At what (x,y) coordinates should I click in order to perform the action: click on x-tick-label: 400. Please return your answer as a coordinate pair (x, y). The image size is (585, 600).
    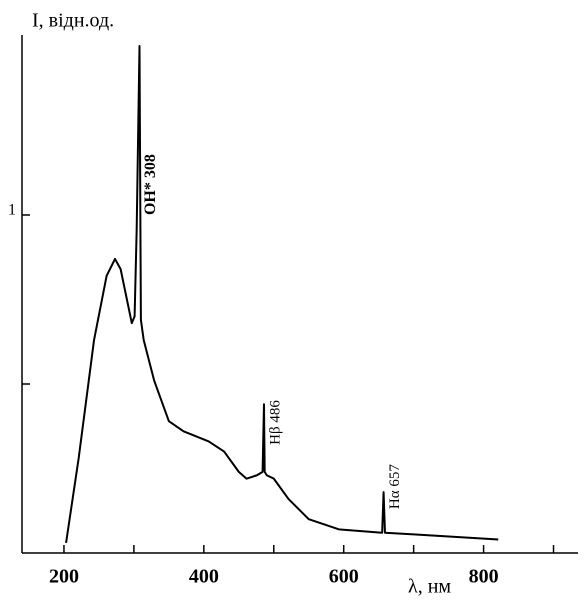
    Looking at the image, I should click on (204, 577).